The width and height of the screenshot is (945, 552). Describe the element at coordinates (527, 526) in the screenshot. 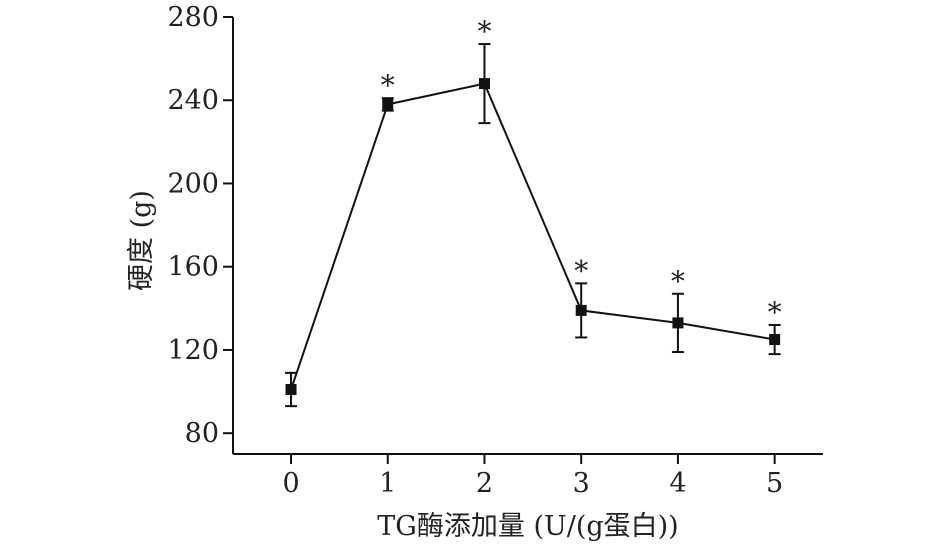

I see `x-axis-title: TG酶添加量 (U/(g蛋白))` at that location.